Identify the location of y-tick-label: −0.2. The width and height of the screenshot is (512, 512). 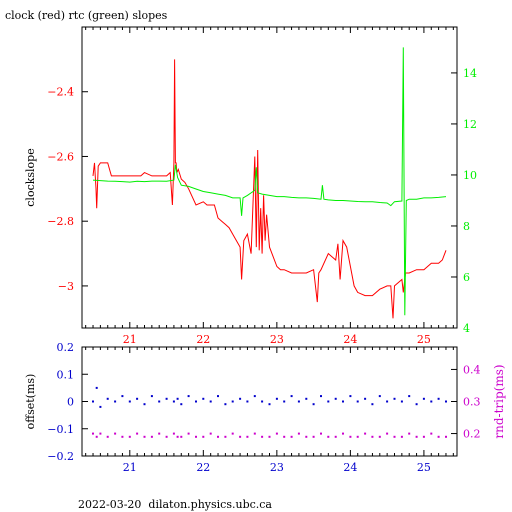
(60, 456).